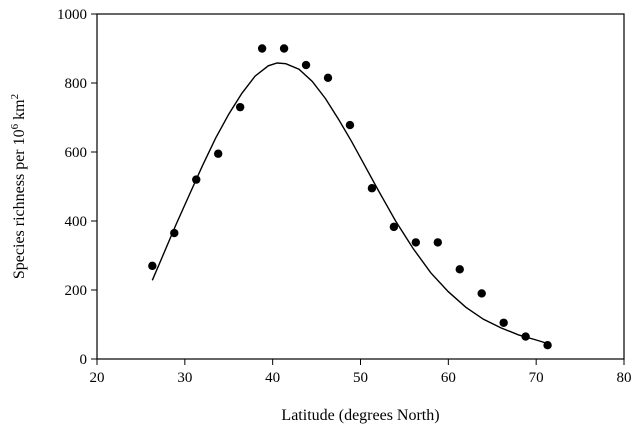 The width and height of the screenshot is (643, 427). What do you see at coordinates (77, 187) in the screenshot?
I see `y-axis: 0 200 400 600 800 1000` at bounding box center [77, 187].